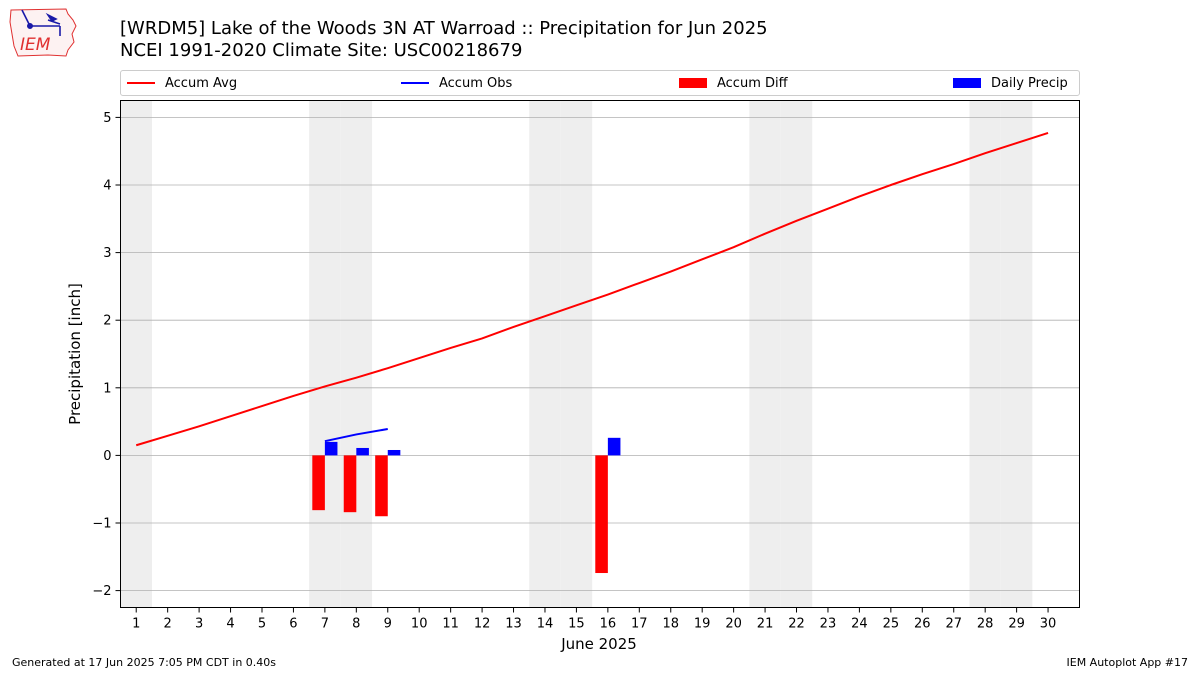  Describe the element at coordinates (967, 83) in the screenshot. I see `legend-swatch-daily-precip` at that location.